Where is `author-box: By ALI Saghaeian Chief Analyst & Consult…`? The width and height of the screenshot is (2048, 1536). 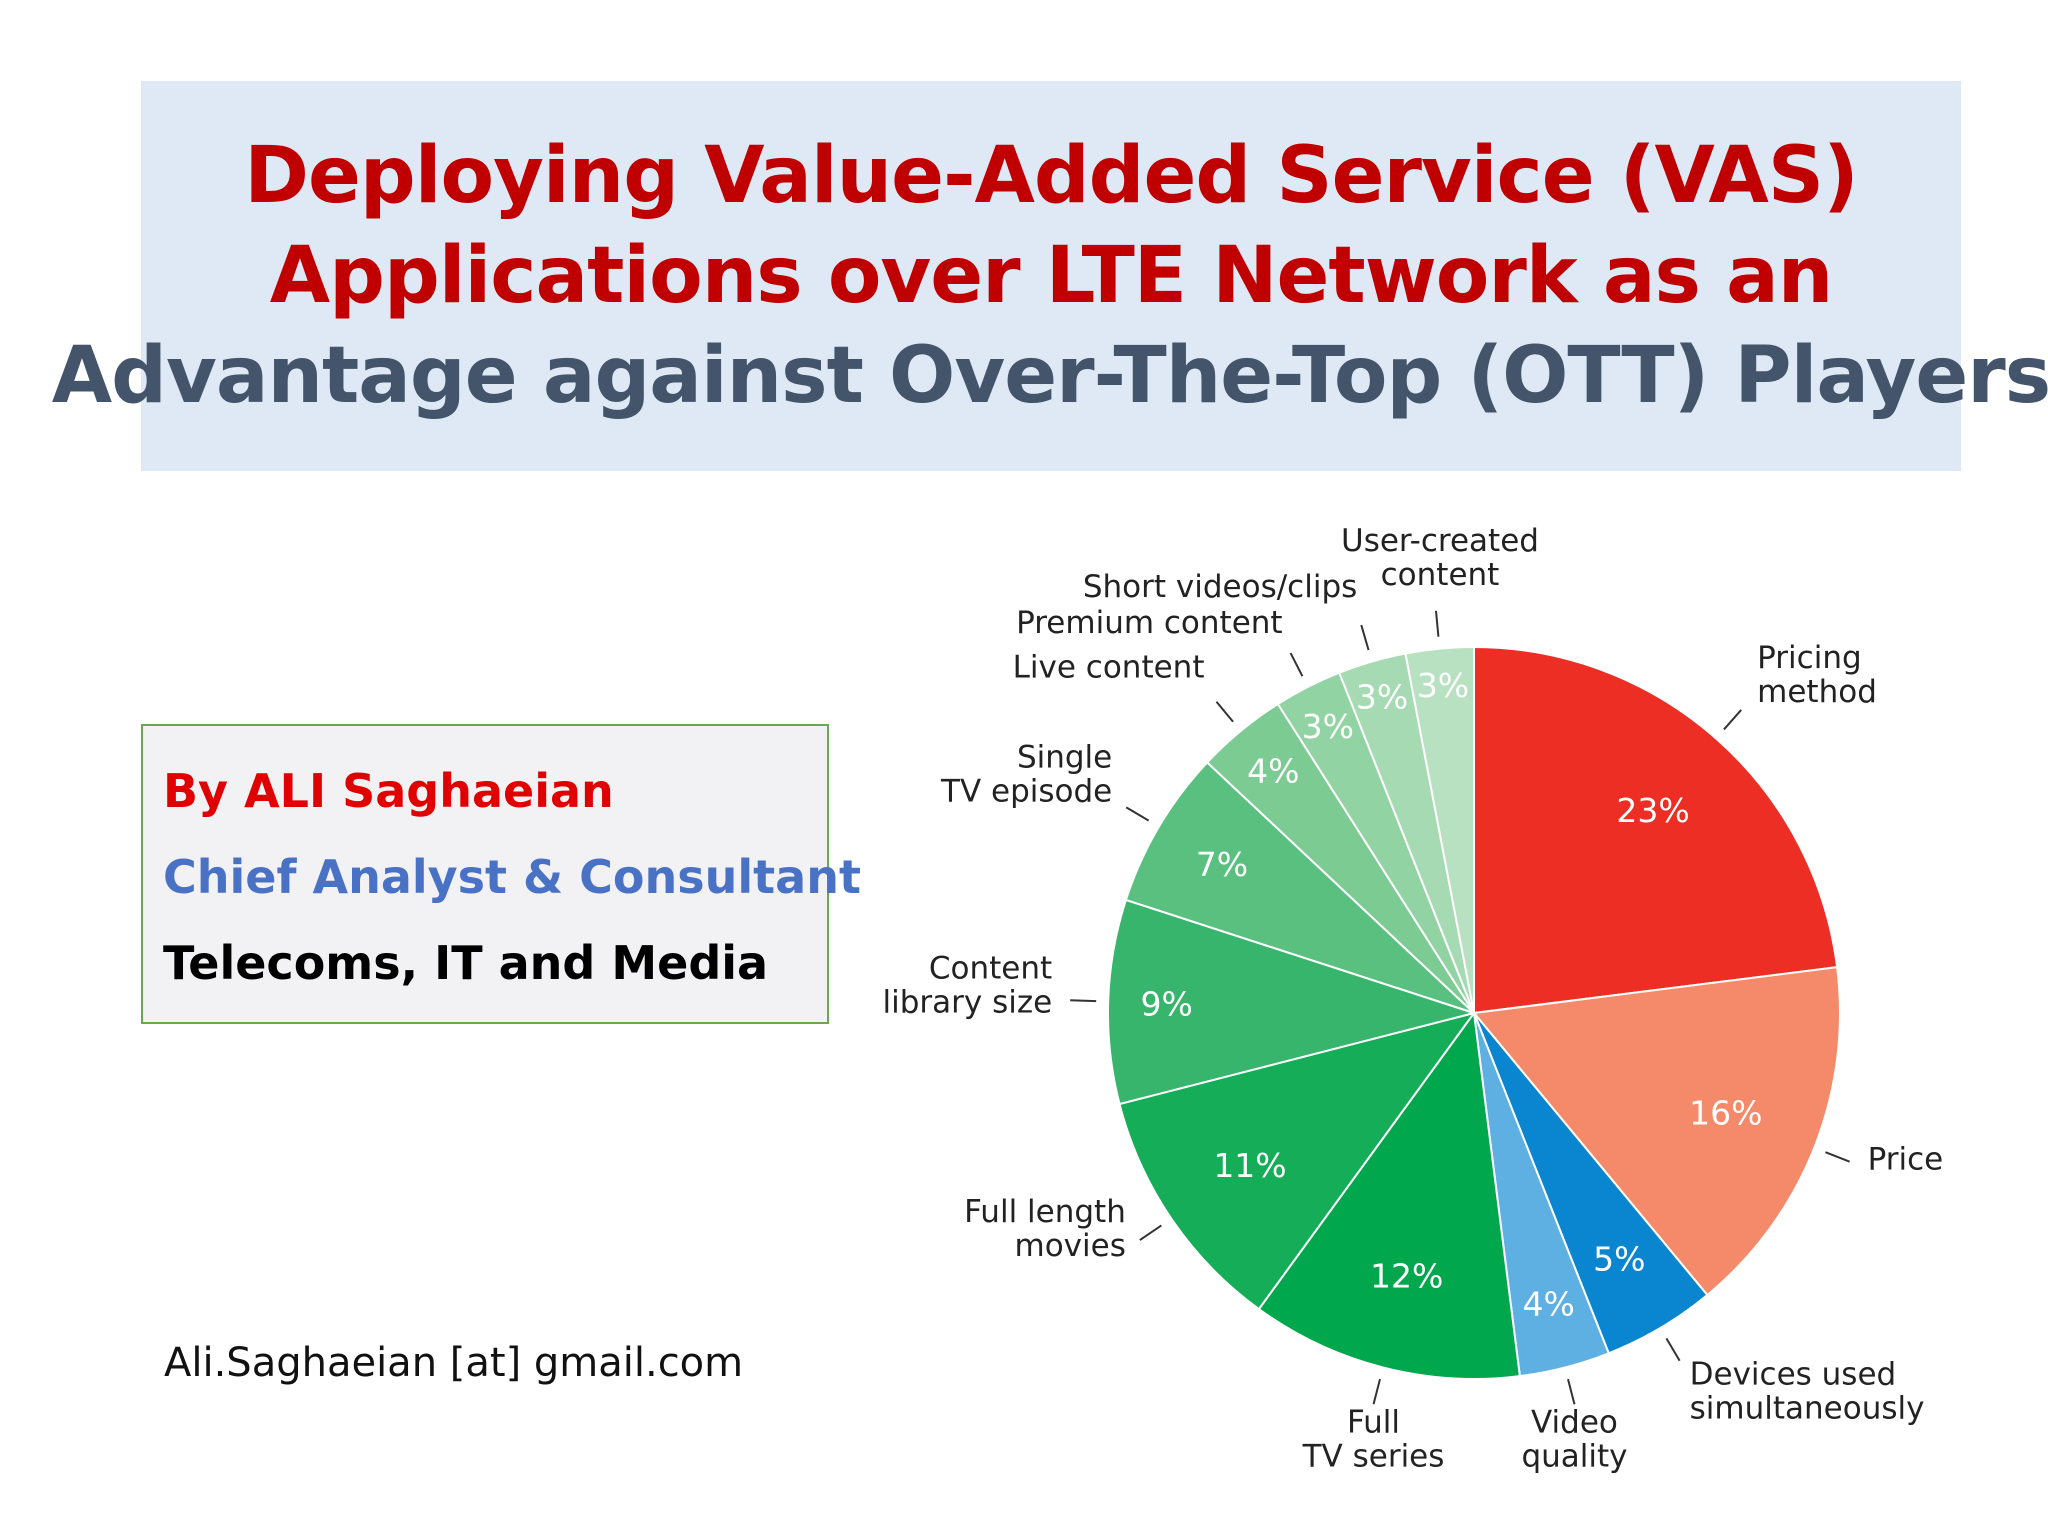 author-box: By ALI Saghaeian Chief Analyst & Consult… is located at coordinates (501, 874).